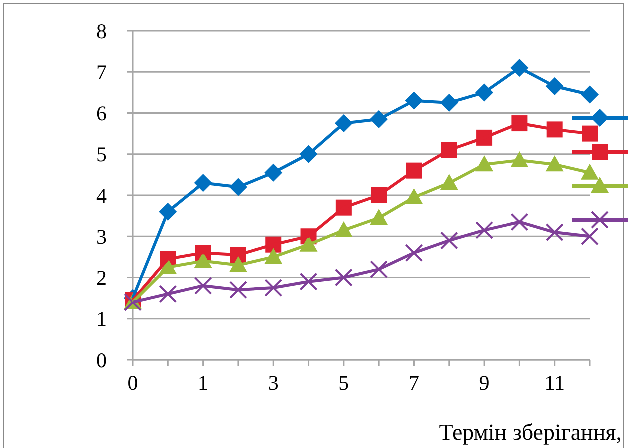 The height and width of the screenshot is (448, 632). What do you see at coordinates (101, 236) in the screenshot?
I see `y-tick-label: 3` at bounding box center [101, 236].